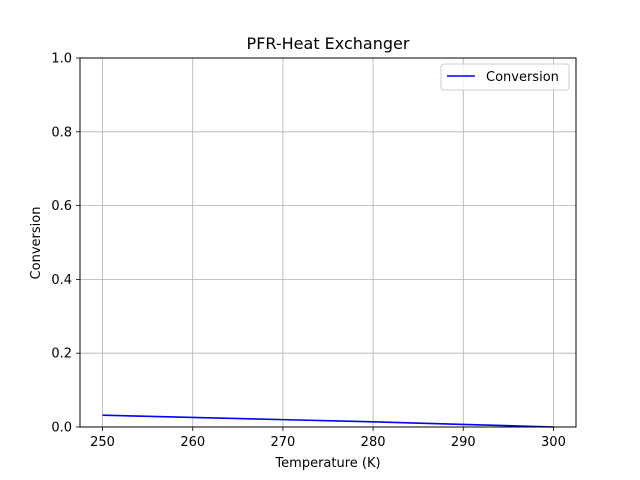 The width and height of the screenshot is (640, 480). What do you see at coordinates (553, 442) in the screenshot?
I see `x-tick-label: 300` at bounding box center [553, 442].